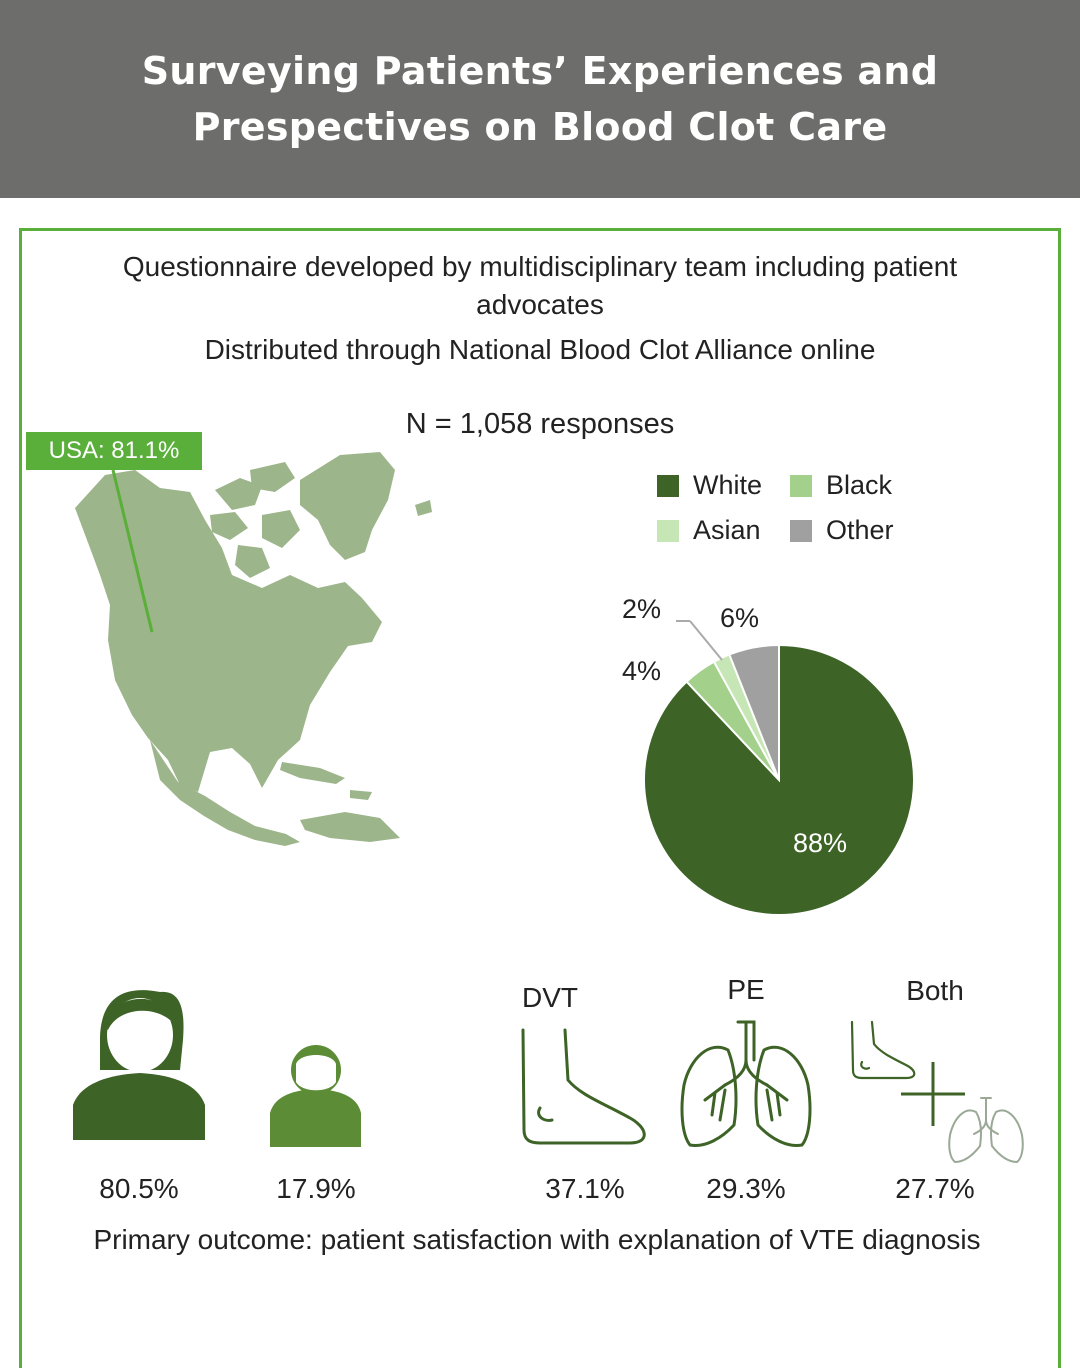 The height and width of the screenshot is (1368, 1080). I want to click on legend-label-white: White, so click(728, 485).